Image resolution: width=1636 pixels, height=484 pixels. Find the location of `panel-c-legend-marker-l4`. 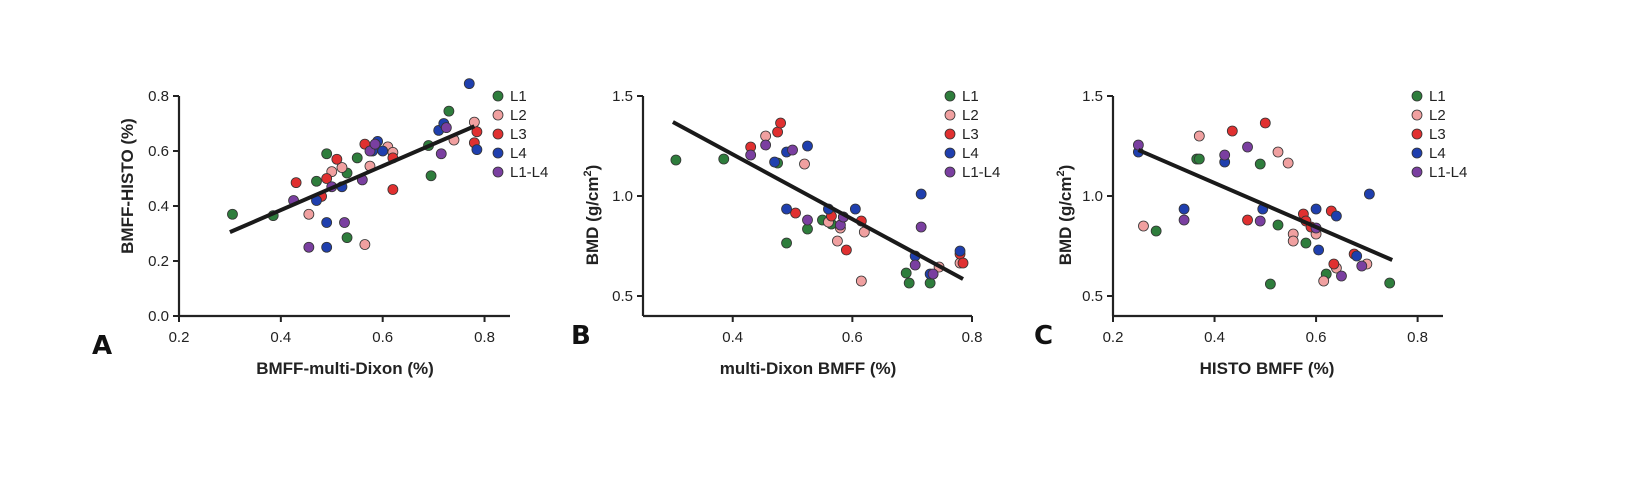

panel-c-legend-marker-l4 is located at coordinates (1417, 153).